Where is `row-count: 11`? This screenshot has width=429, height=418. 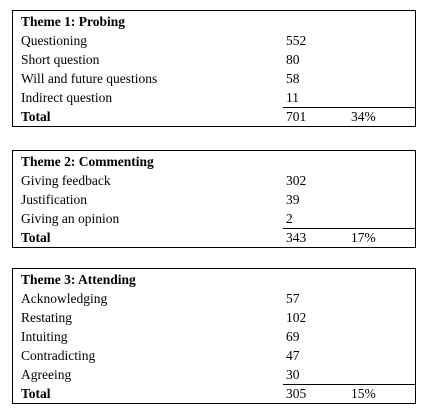
row-count: 11 is located at coordinates (292, 97).